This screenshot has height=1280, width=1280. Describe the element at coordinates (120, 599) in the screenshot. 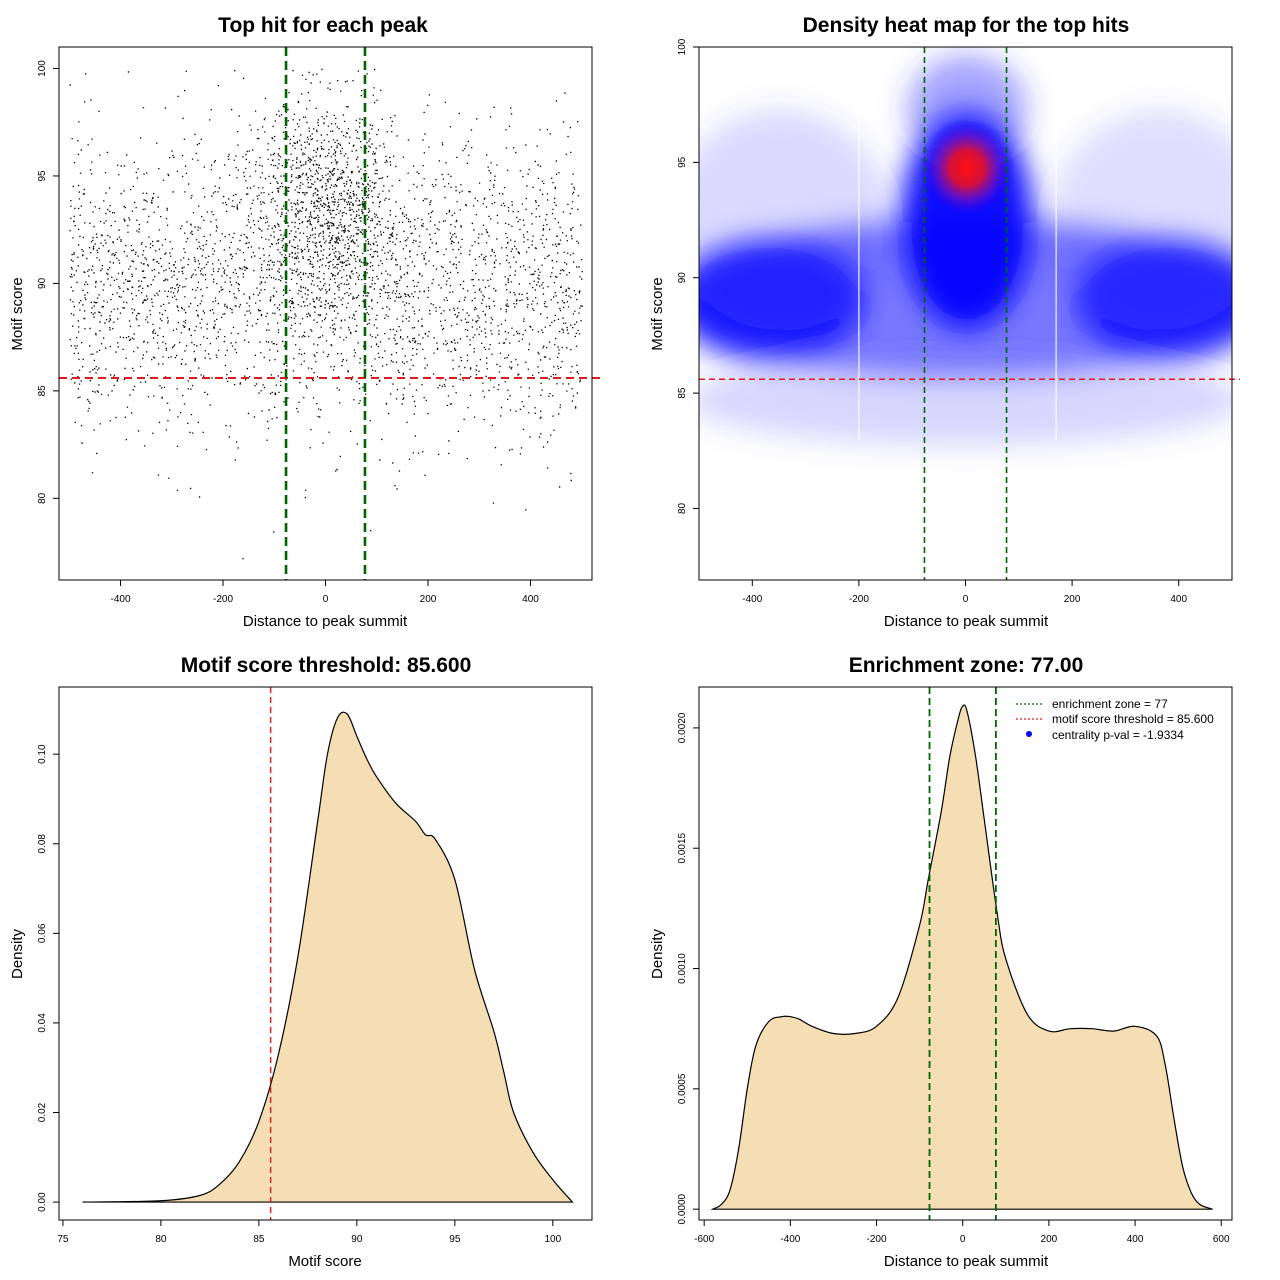

I see `scatter-x-tick-label: -400` at that location.